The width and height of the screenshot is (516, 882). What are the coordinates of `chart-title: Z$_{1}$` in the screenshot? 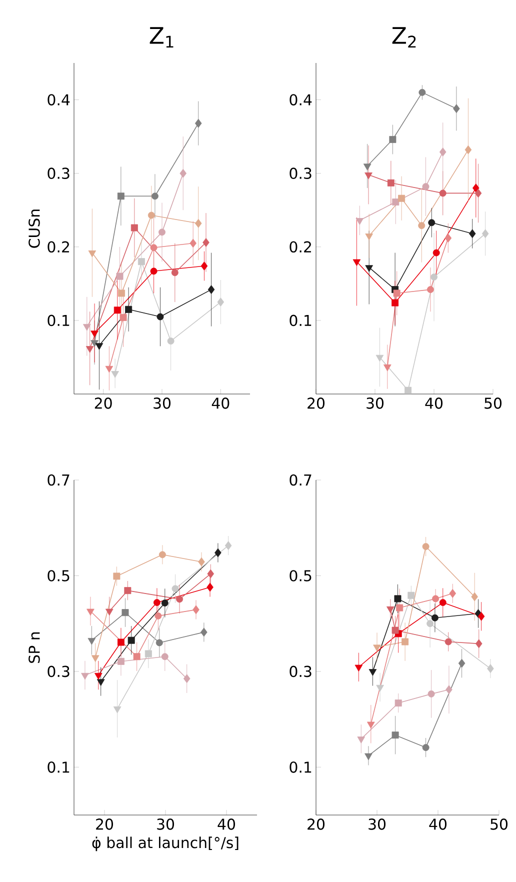 It's located at (162, 37).